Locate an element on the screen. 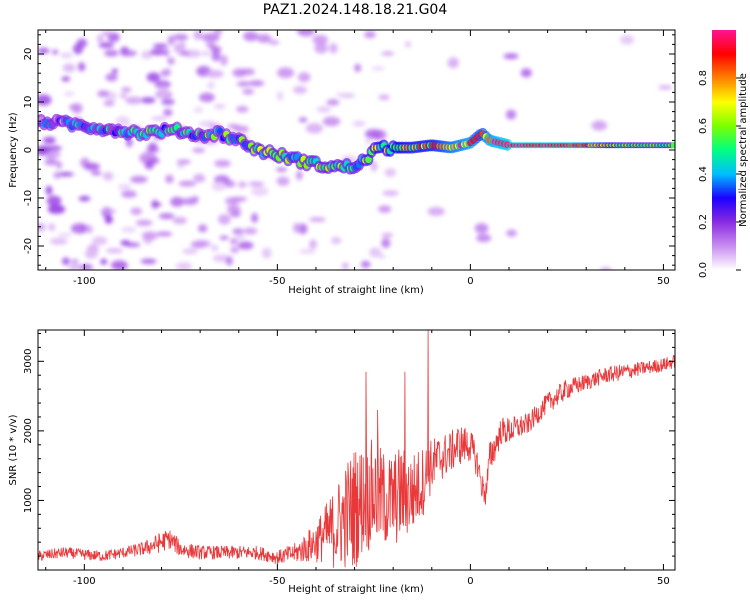 The height and width of the screenshot is (600, 750). x-tick-label: 50 is located at coordinates (663, 581).